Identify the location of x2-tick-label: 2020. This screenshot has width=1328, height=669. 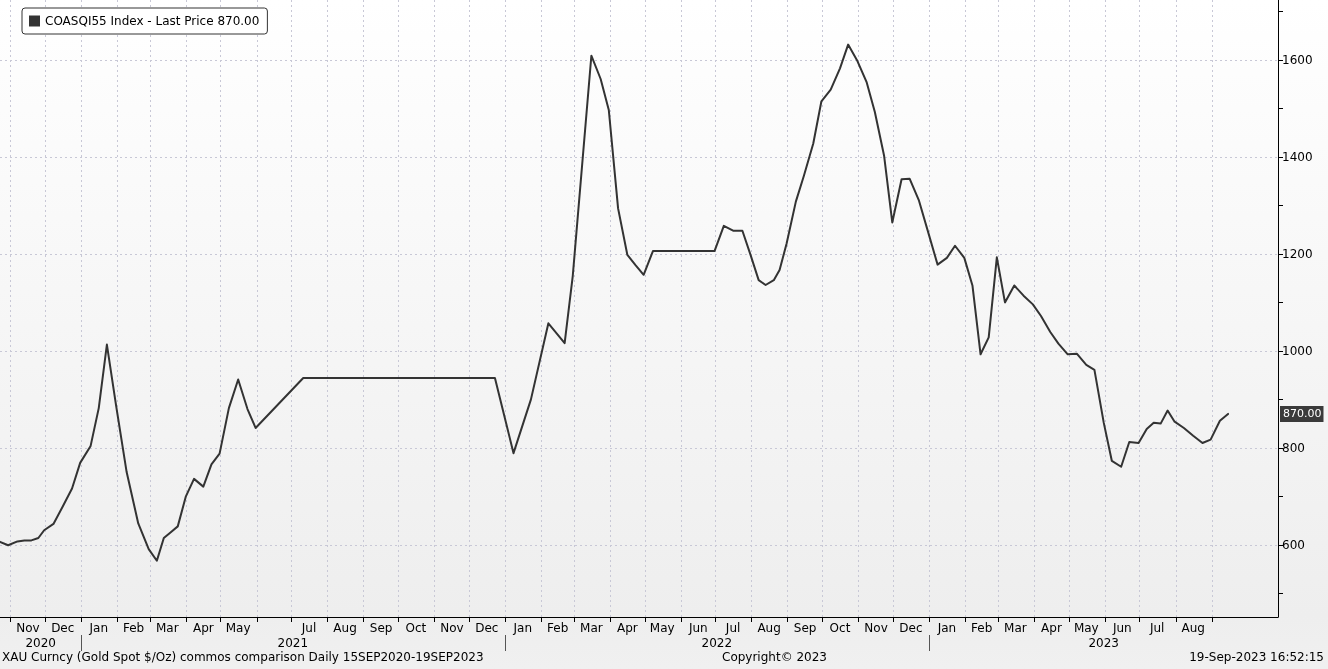
(40, 643).